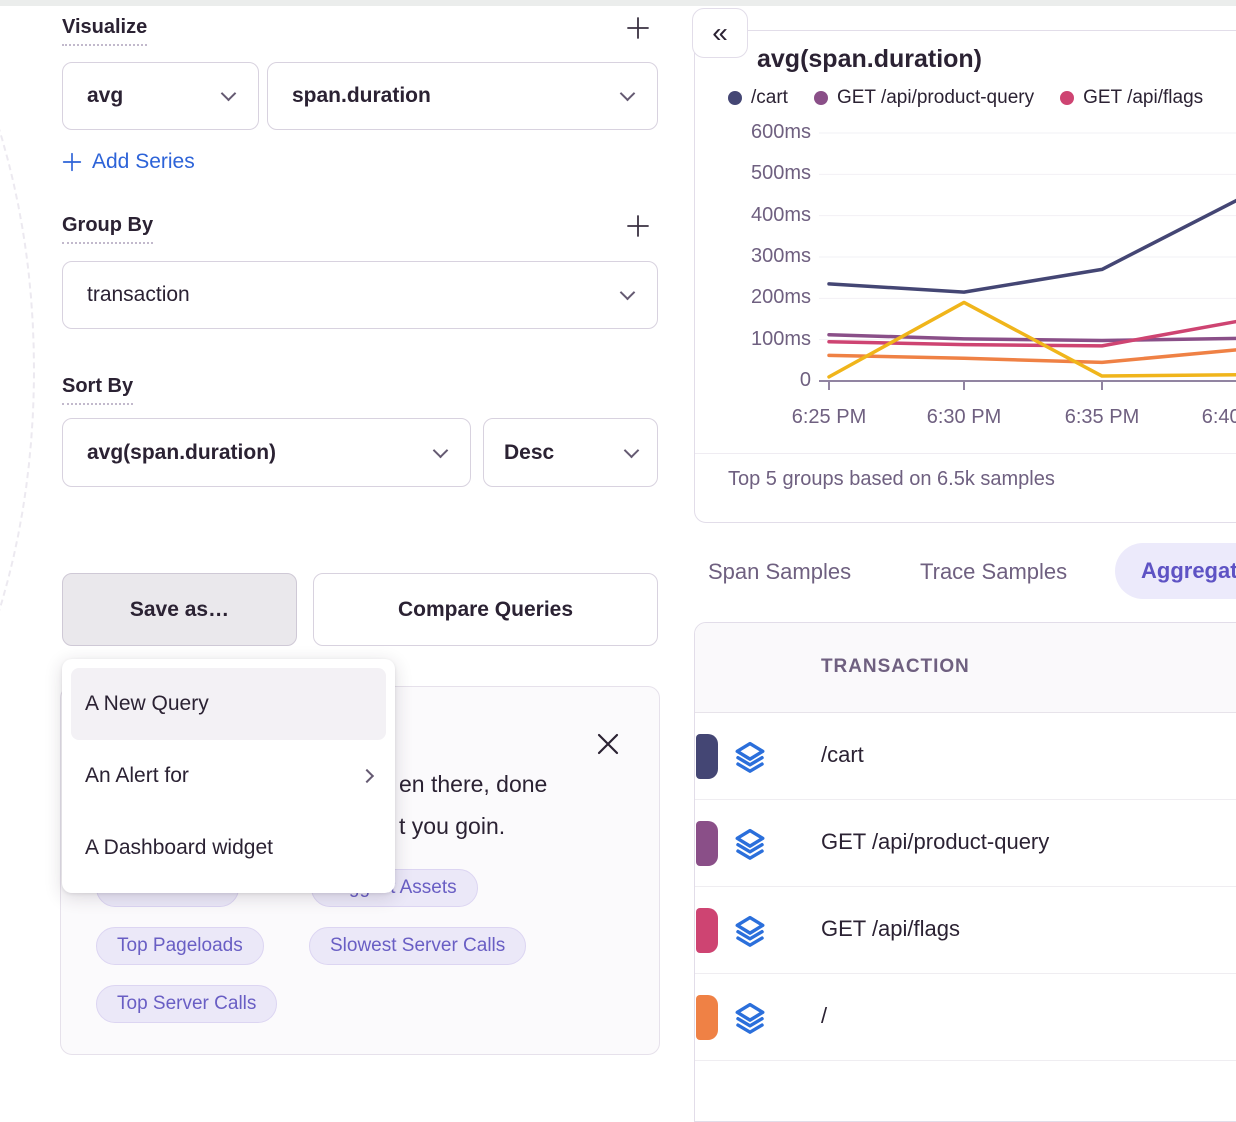  What do you see at coordinates (780, 132) in the screenshot?
I see `y-tick-label: 600ms` at bounding box center [780, 132].